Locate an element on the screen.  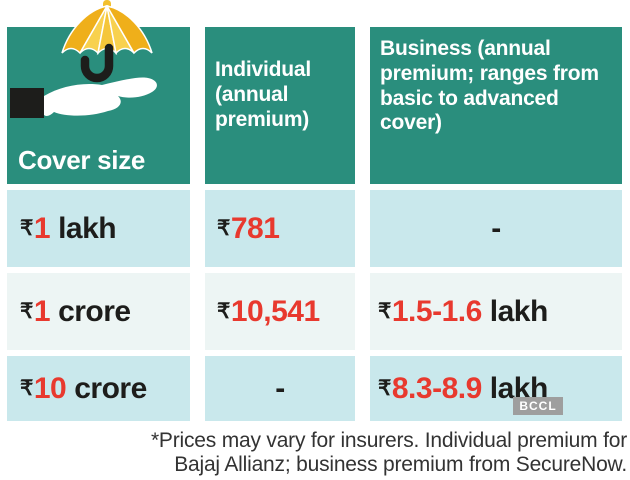
premium-unit: lakh is located at coordinates (519, 311).